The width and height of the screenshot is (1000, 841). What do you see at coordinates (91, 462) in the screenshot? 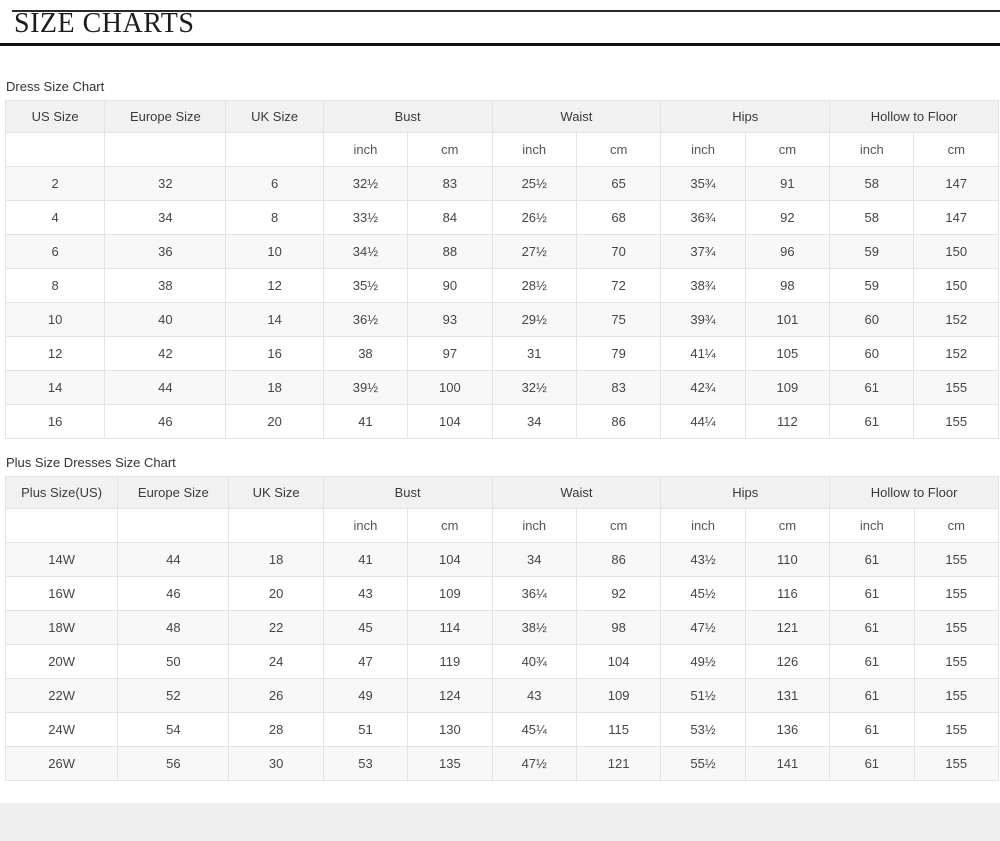
I see `plus-size-chart-caption: Plus Size Dresses Size Chart` at bounding box center [91, 462].